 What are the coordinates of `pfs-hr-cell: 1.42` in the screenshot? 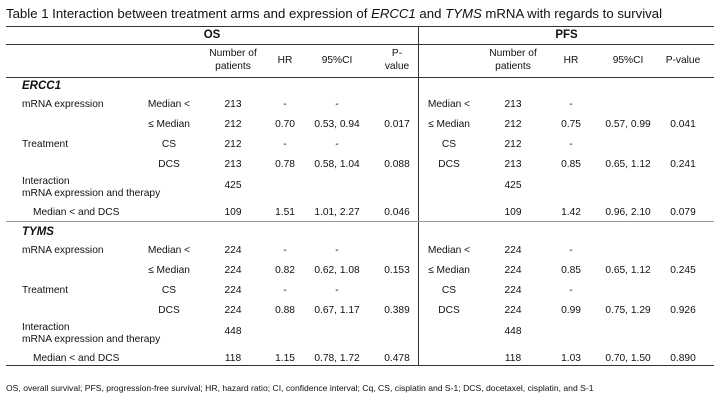 It's located at (571, 212).